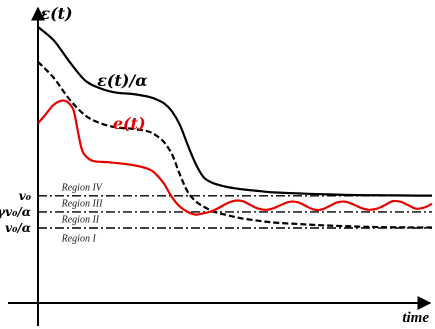 The height and width of the screenshot is (329, 435). Describe the element at coordinates (82, 204) in the screenshot. I see `region-label-2: Region III` at that location.